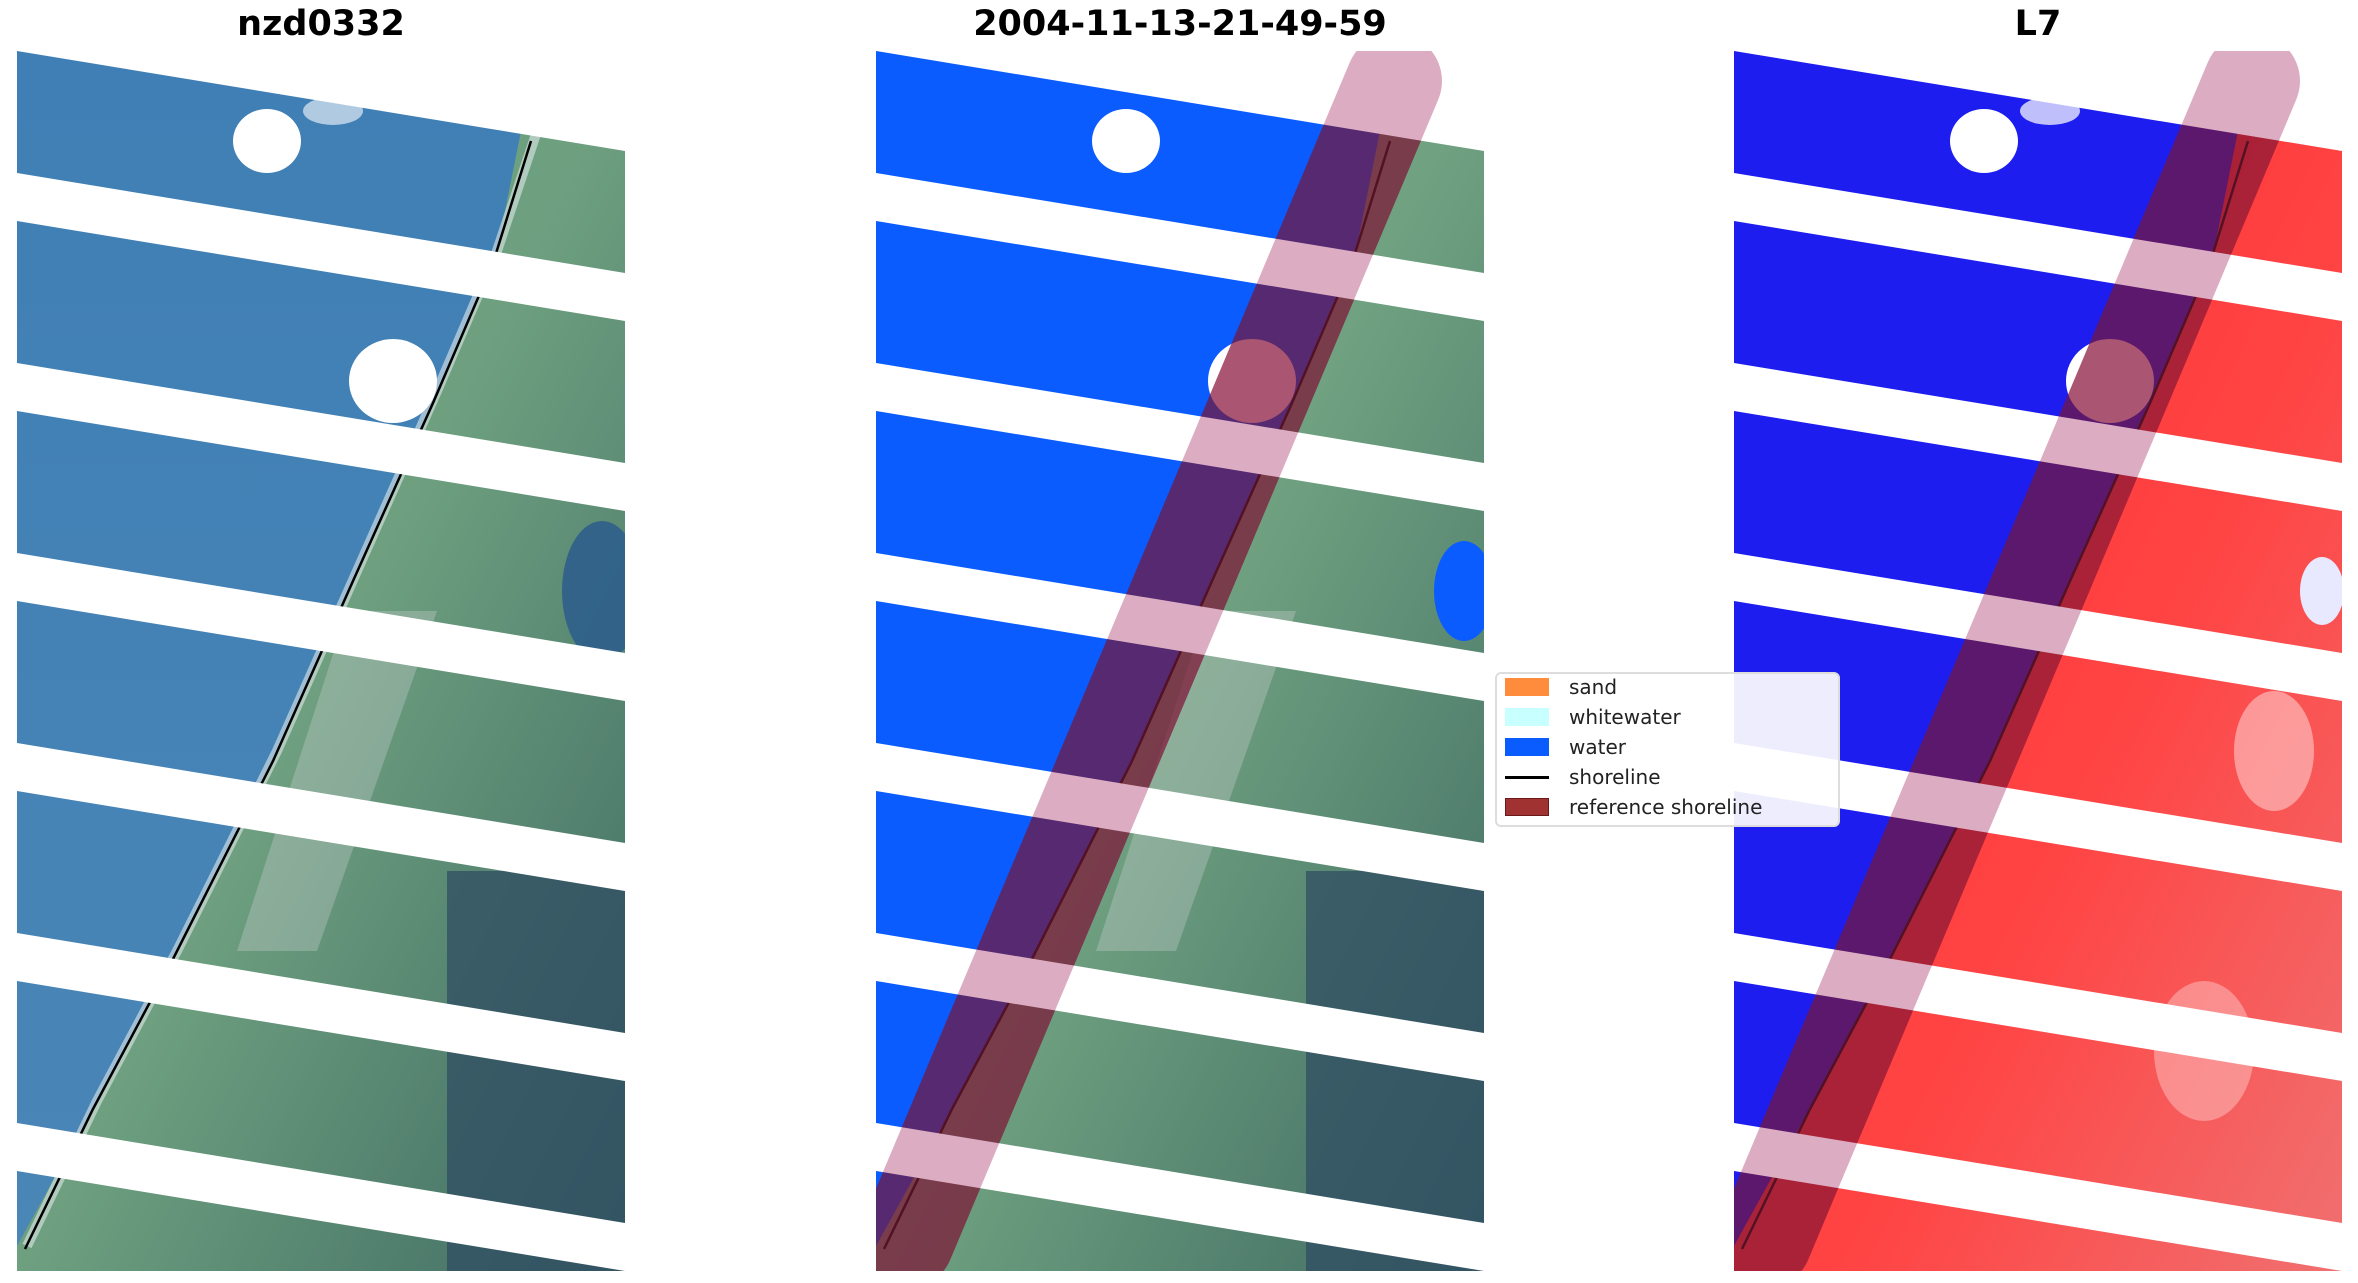 Image resolution: width=2358 pixels, height=1283 pixels. I want to click on legend-item-sand: sand, so click(1561, 687).